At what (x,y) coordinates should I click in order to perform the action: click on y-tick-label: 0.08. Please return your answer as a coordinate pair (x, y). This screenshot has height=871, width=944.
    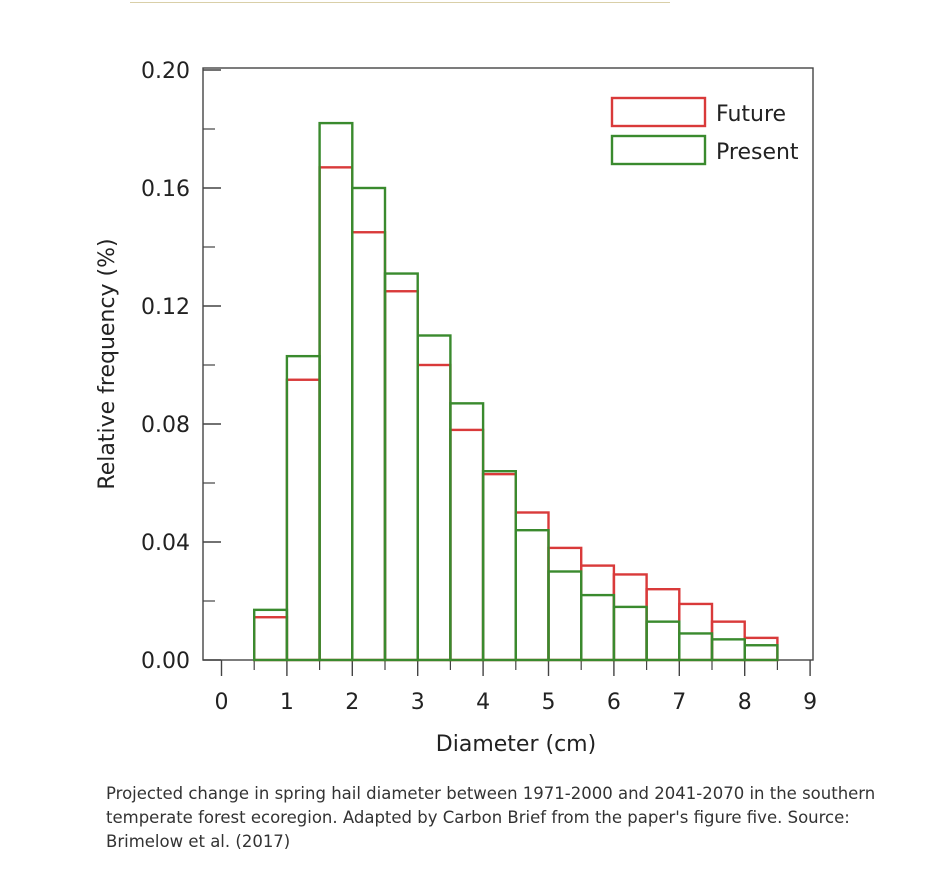
    Looking at the image, I should click on (165, 425).